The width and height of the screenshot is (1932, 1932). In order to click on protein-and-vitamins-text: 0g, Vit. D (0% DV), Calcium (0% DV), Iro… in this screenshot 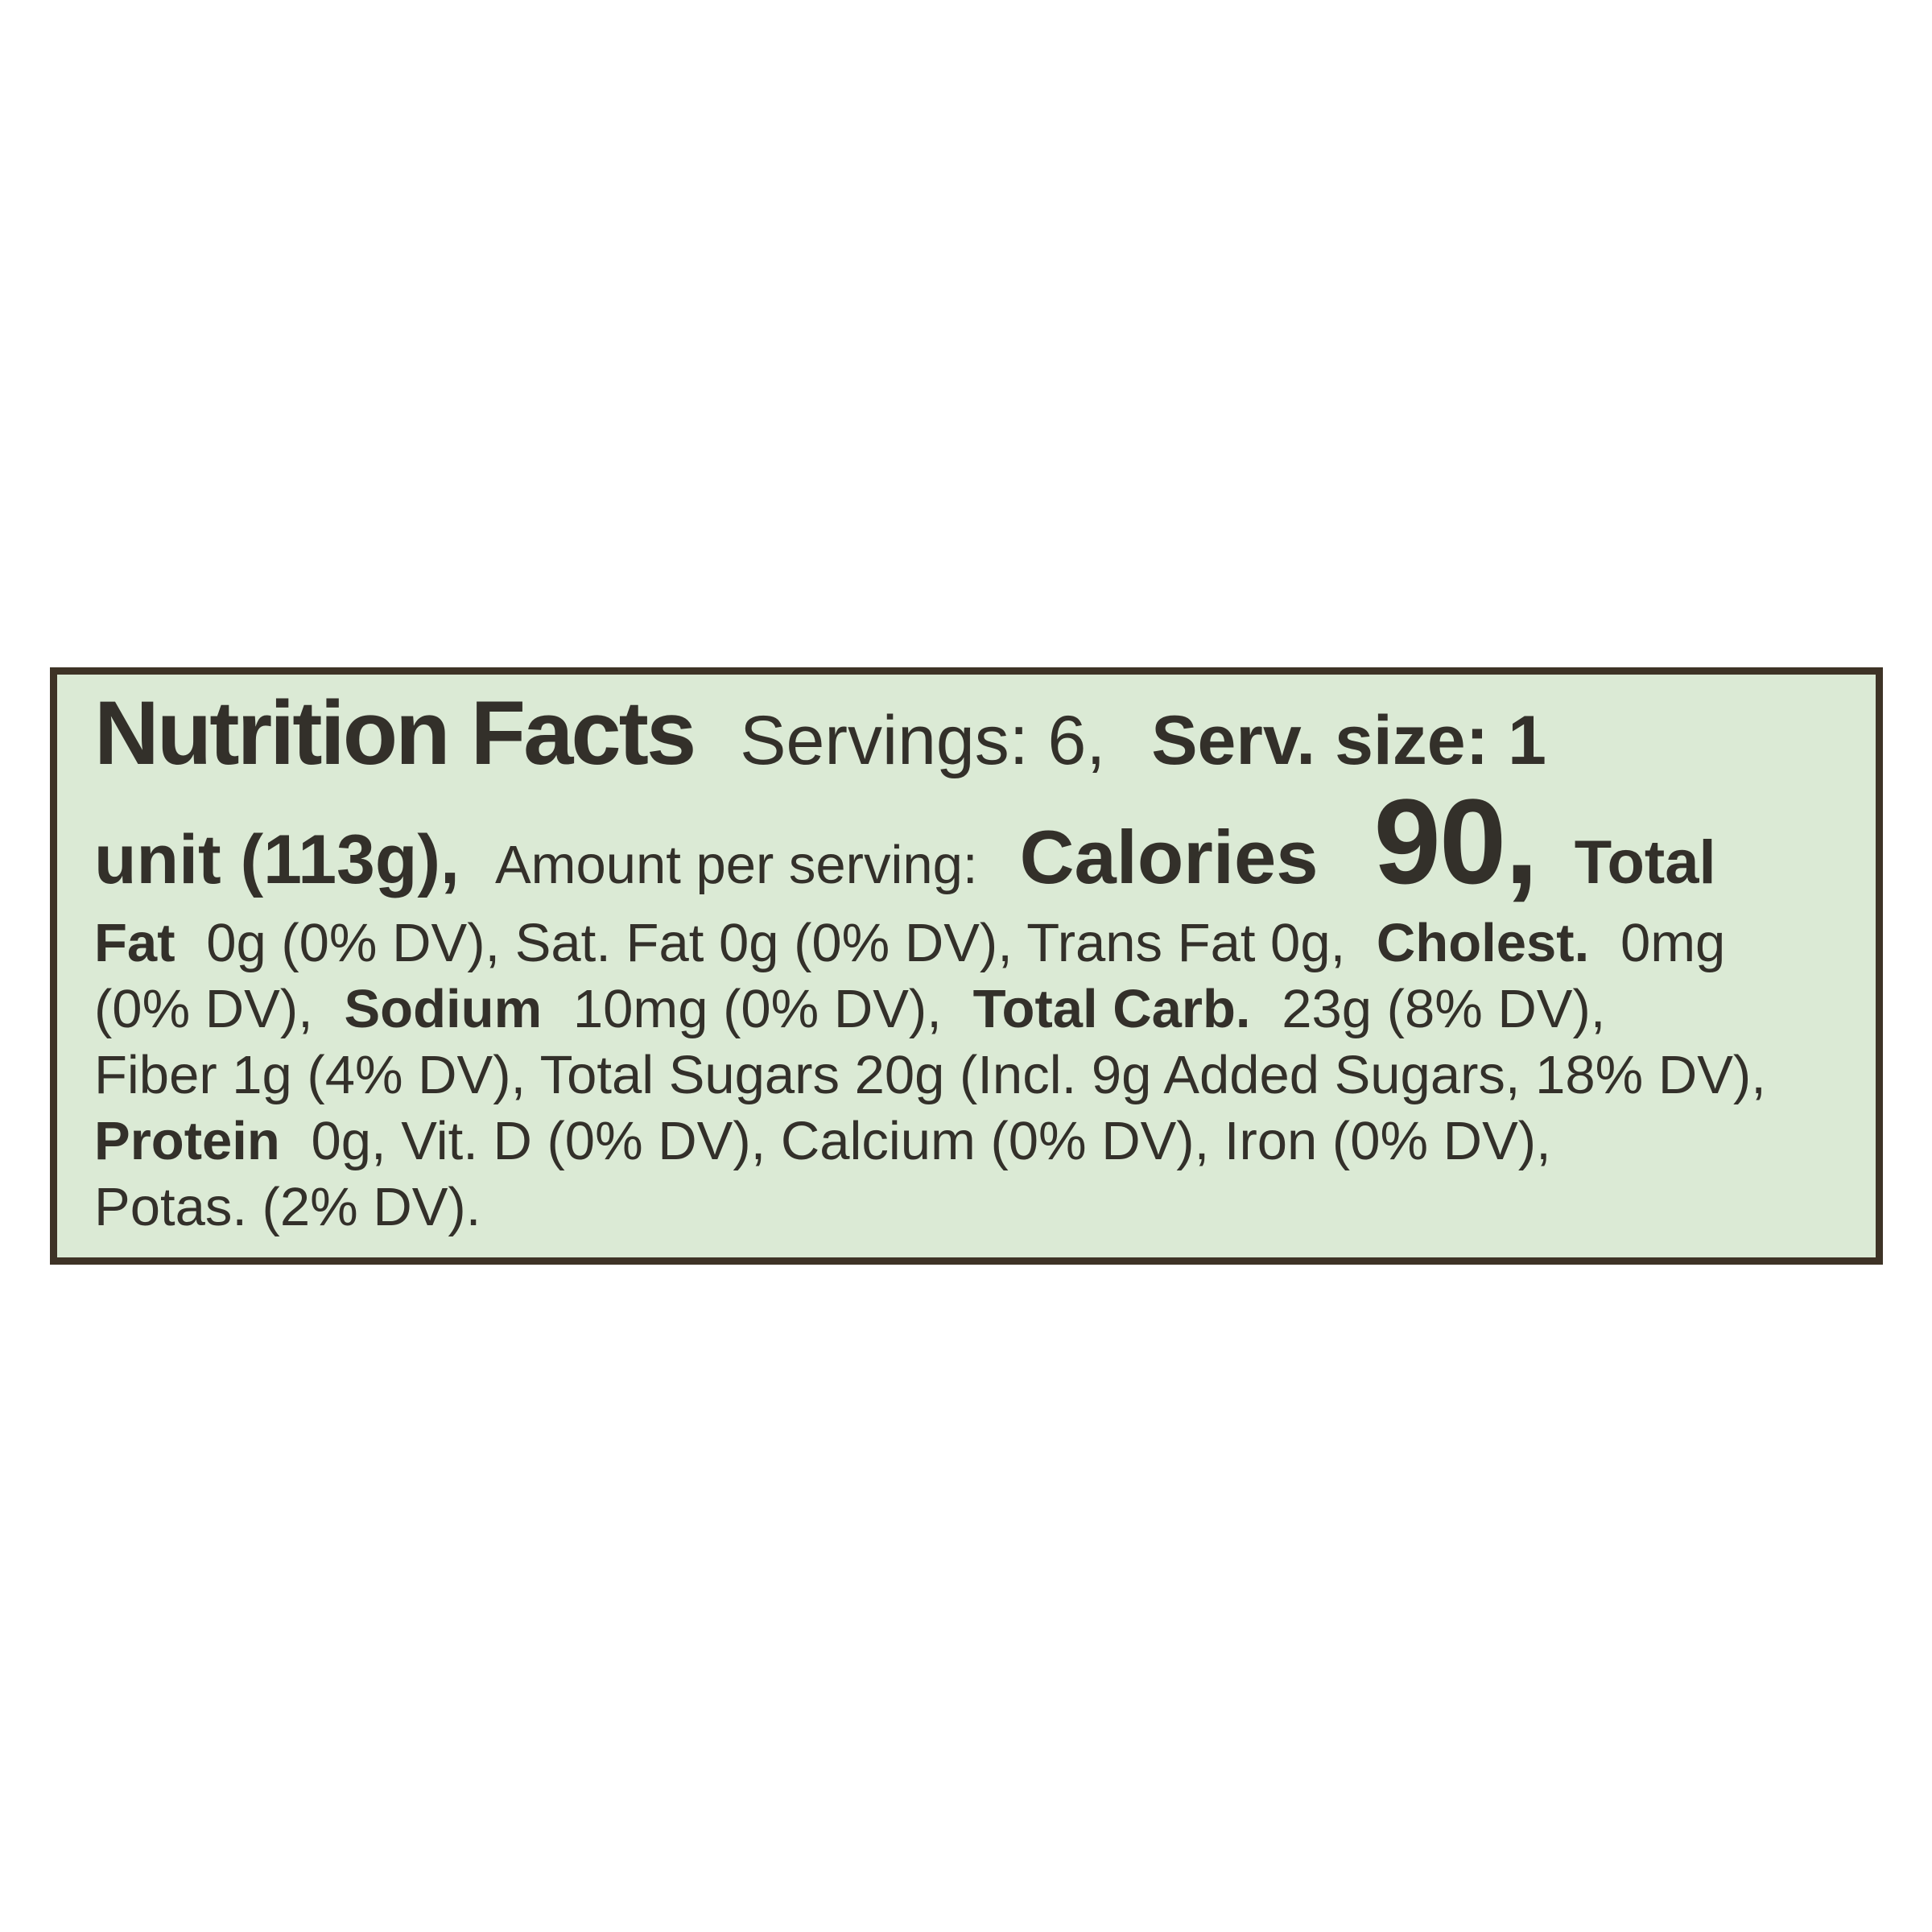, I will do `click(931, 1141)`.